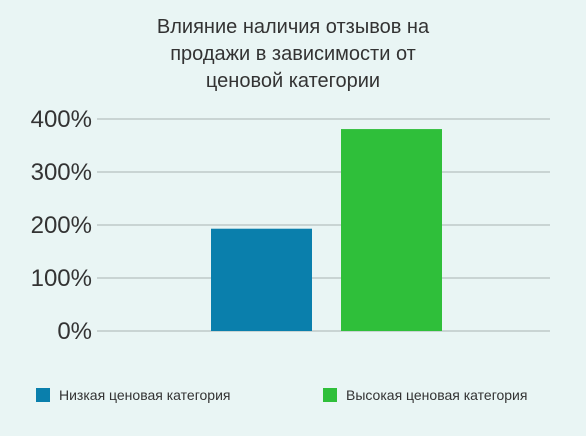 The height and width of the screenshot is (436, 586). I want to click on legend-label-low: Низкая ценовая категория, so click(145, 395).